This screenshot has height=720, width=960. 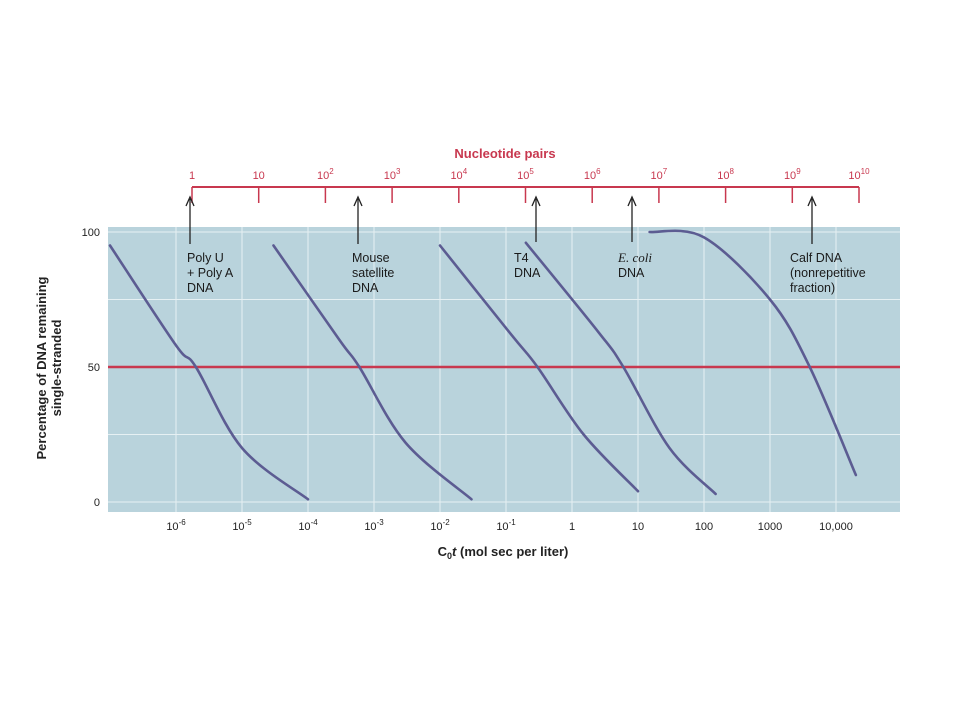 What do you see at coordinates (525, 174) in the screenshot?
I see `np-tick-label: 10⁵` at bounding box center [525, 174].